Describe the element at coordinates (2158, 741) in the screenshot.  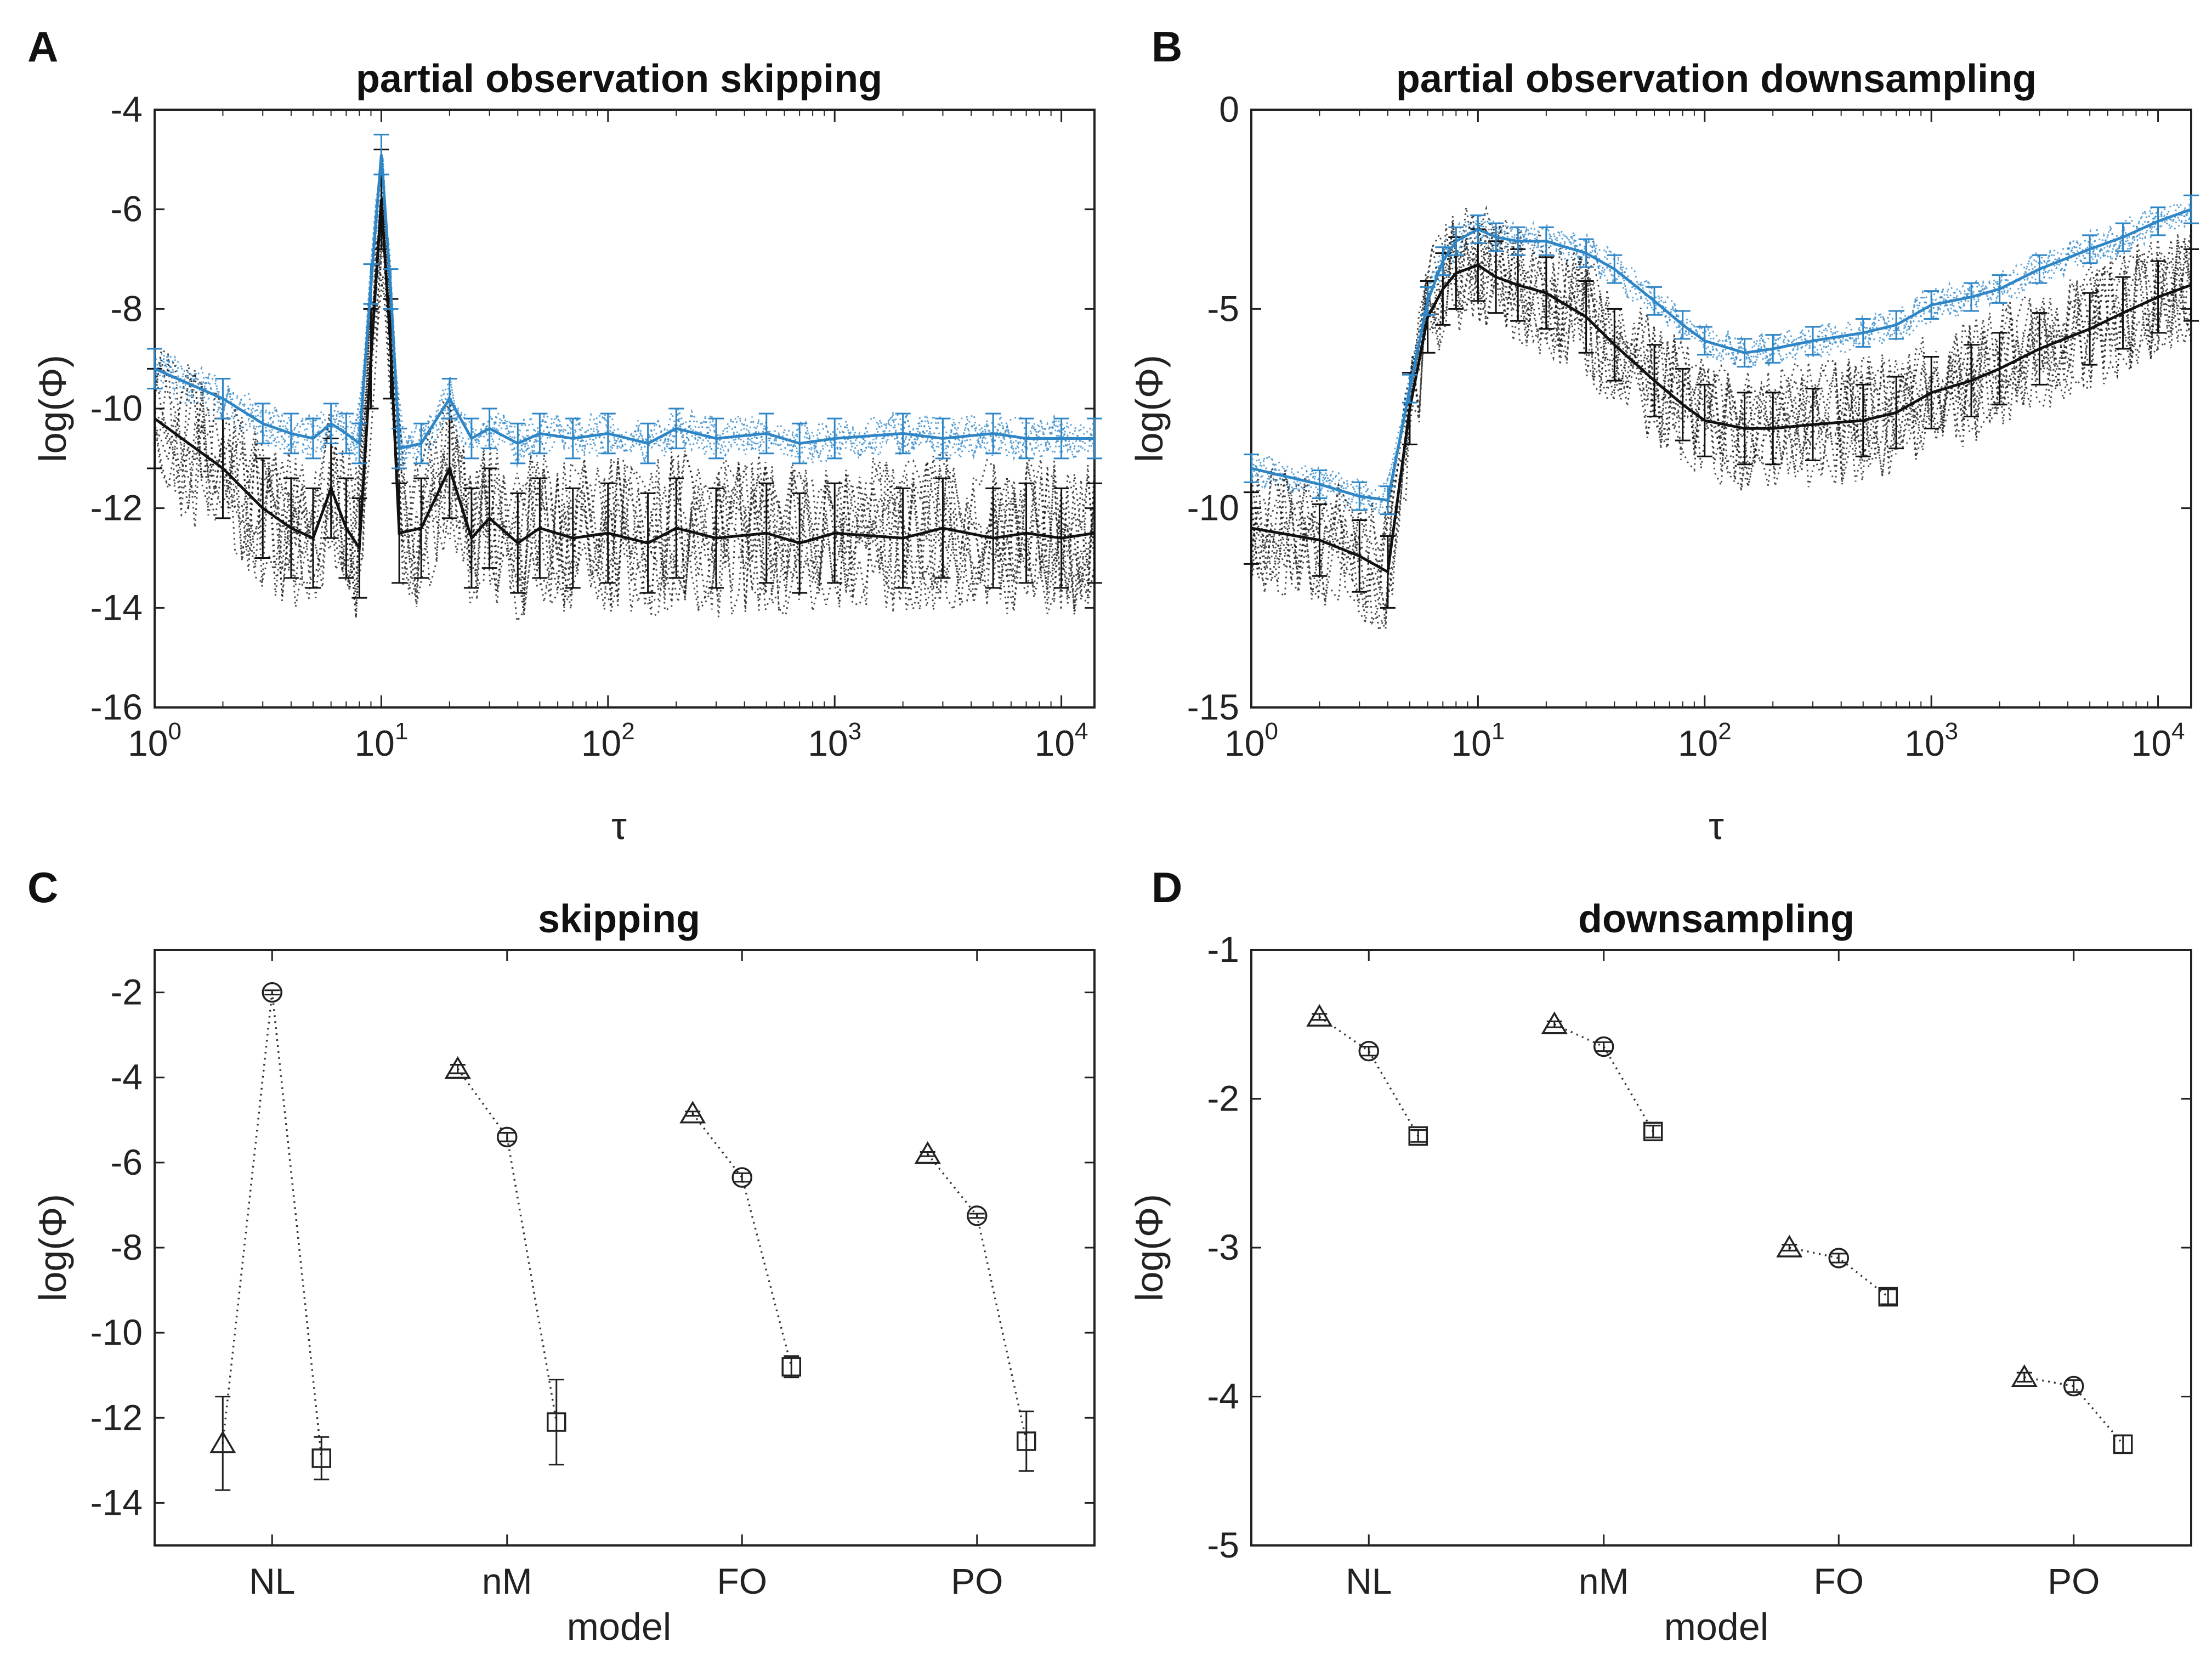
I see `x-tick-label: 10⁴` at that location.